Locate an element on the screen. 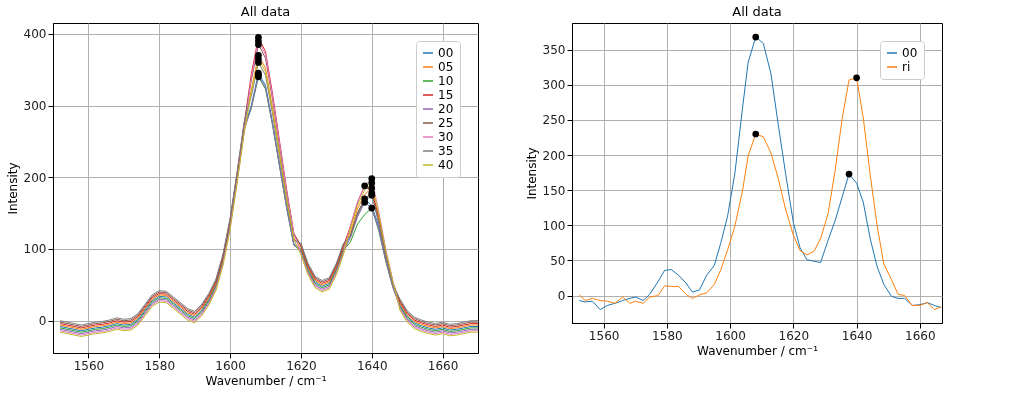 Image resolution: width=1012 pixels, height=412 pixels. y-tick-label: 350 is located at coordinates (554, 50).